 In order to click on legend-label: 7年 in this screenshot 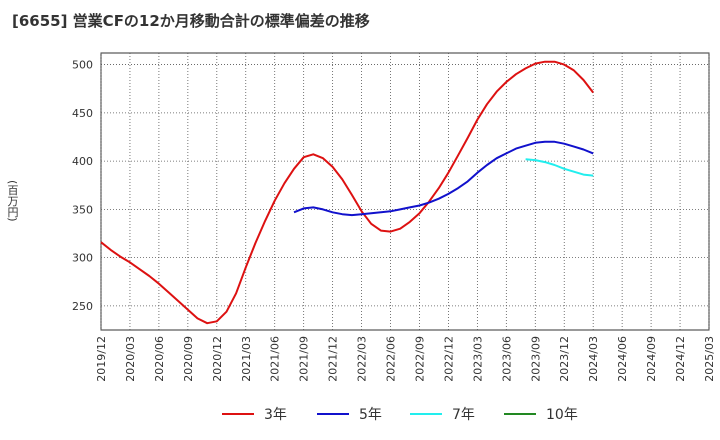, I will do `click(463, 415)`.